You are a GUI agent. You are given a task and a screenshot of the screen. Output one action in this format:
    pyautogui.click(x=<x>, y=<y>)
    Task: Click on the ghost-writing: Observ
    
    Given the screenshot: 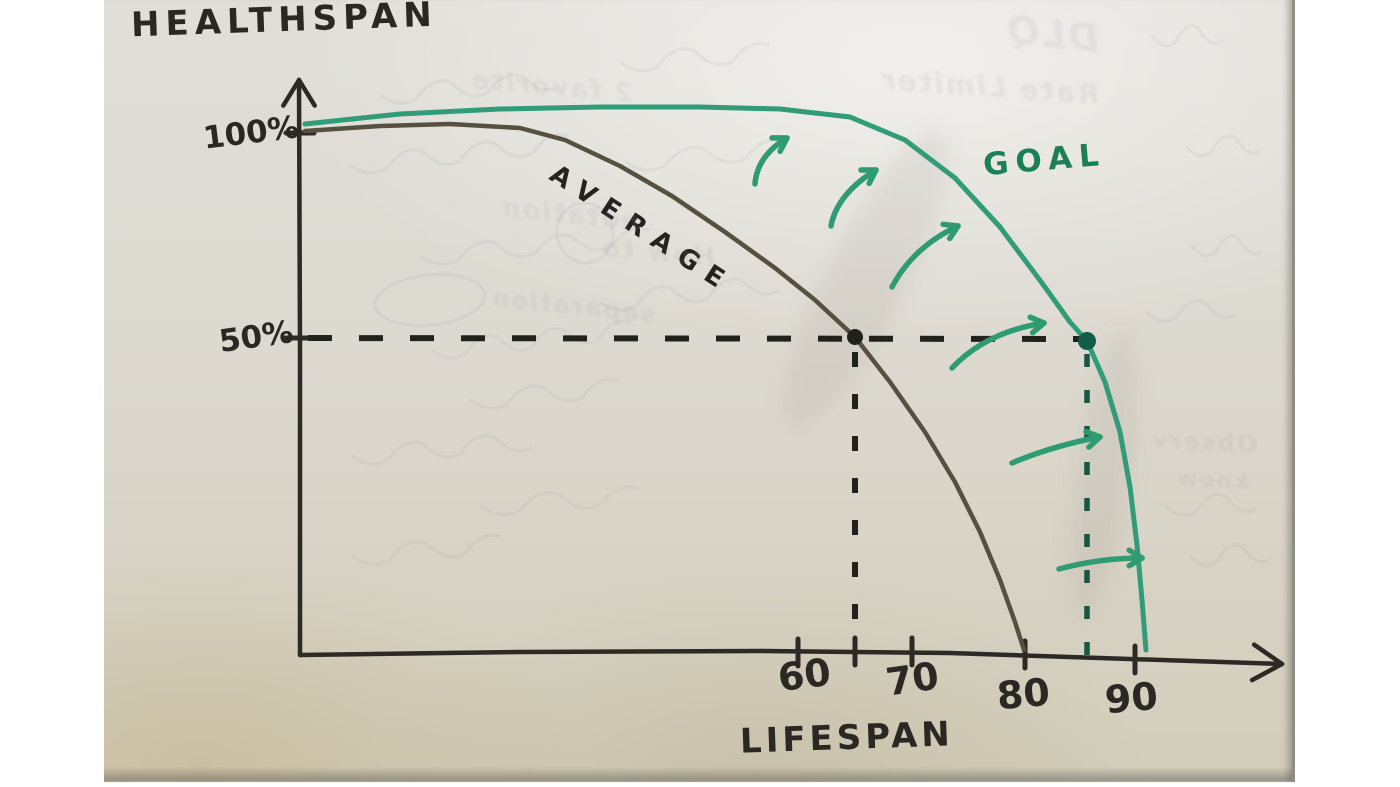 What is the action you would take?
    pyautogui.click(x=1204, y=442)
    